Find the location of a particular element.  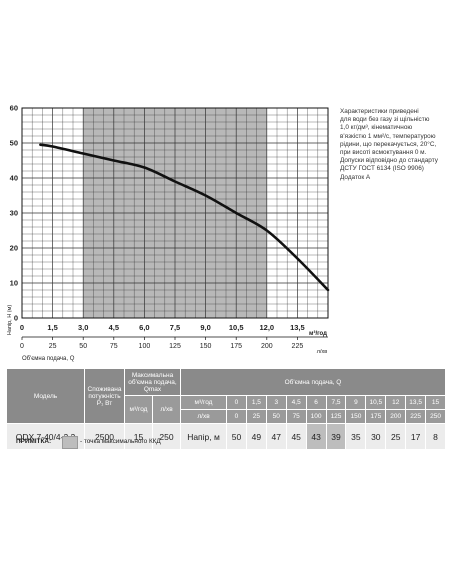

flow-m3h-value: 7,5 is located at coordinates (336, 403).